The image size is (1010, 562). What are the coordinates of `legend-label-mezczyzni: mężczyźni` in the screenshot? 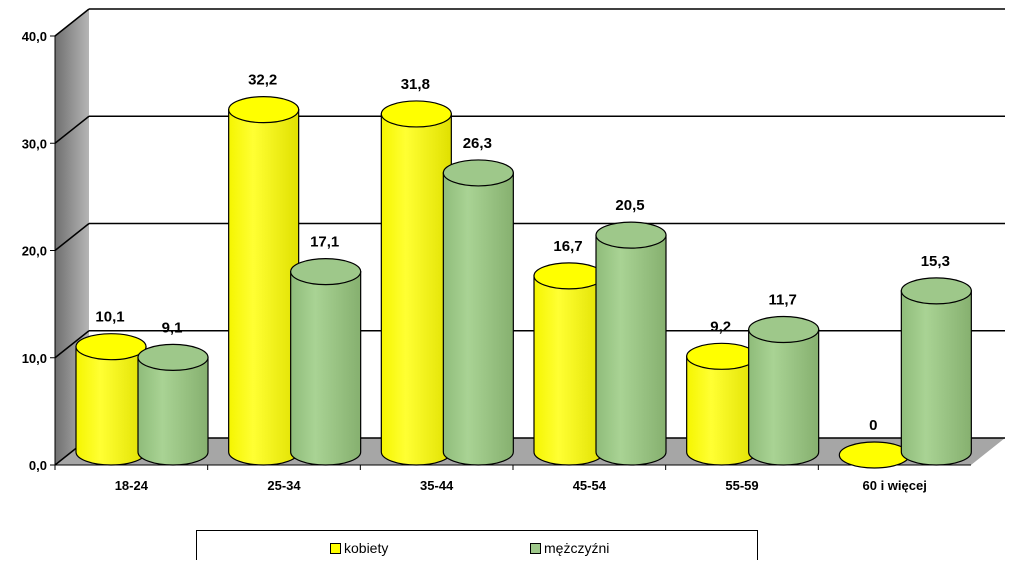 It's located at (577, 548).